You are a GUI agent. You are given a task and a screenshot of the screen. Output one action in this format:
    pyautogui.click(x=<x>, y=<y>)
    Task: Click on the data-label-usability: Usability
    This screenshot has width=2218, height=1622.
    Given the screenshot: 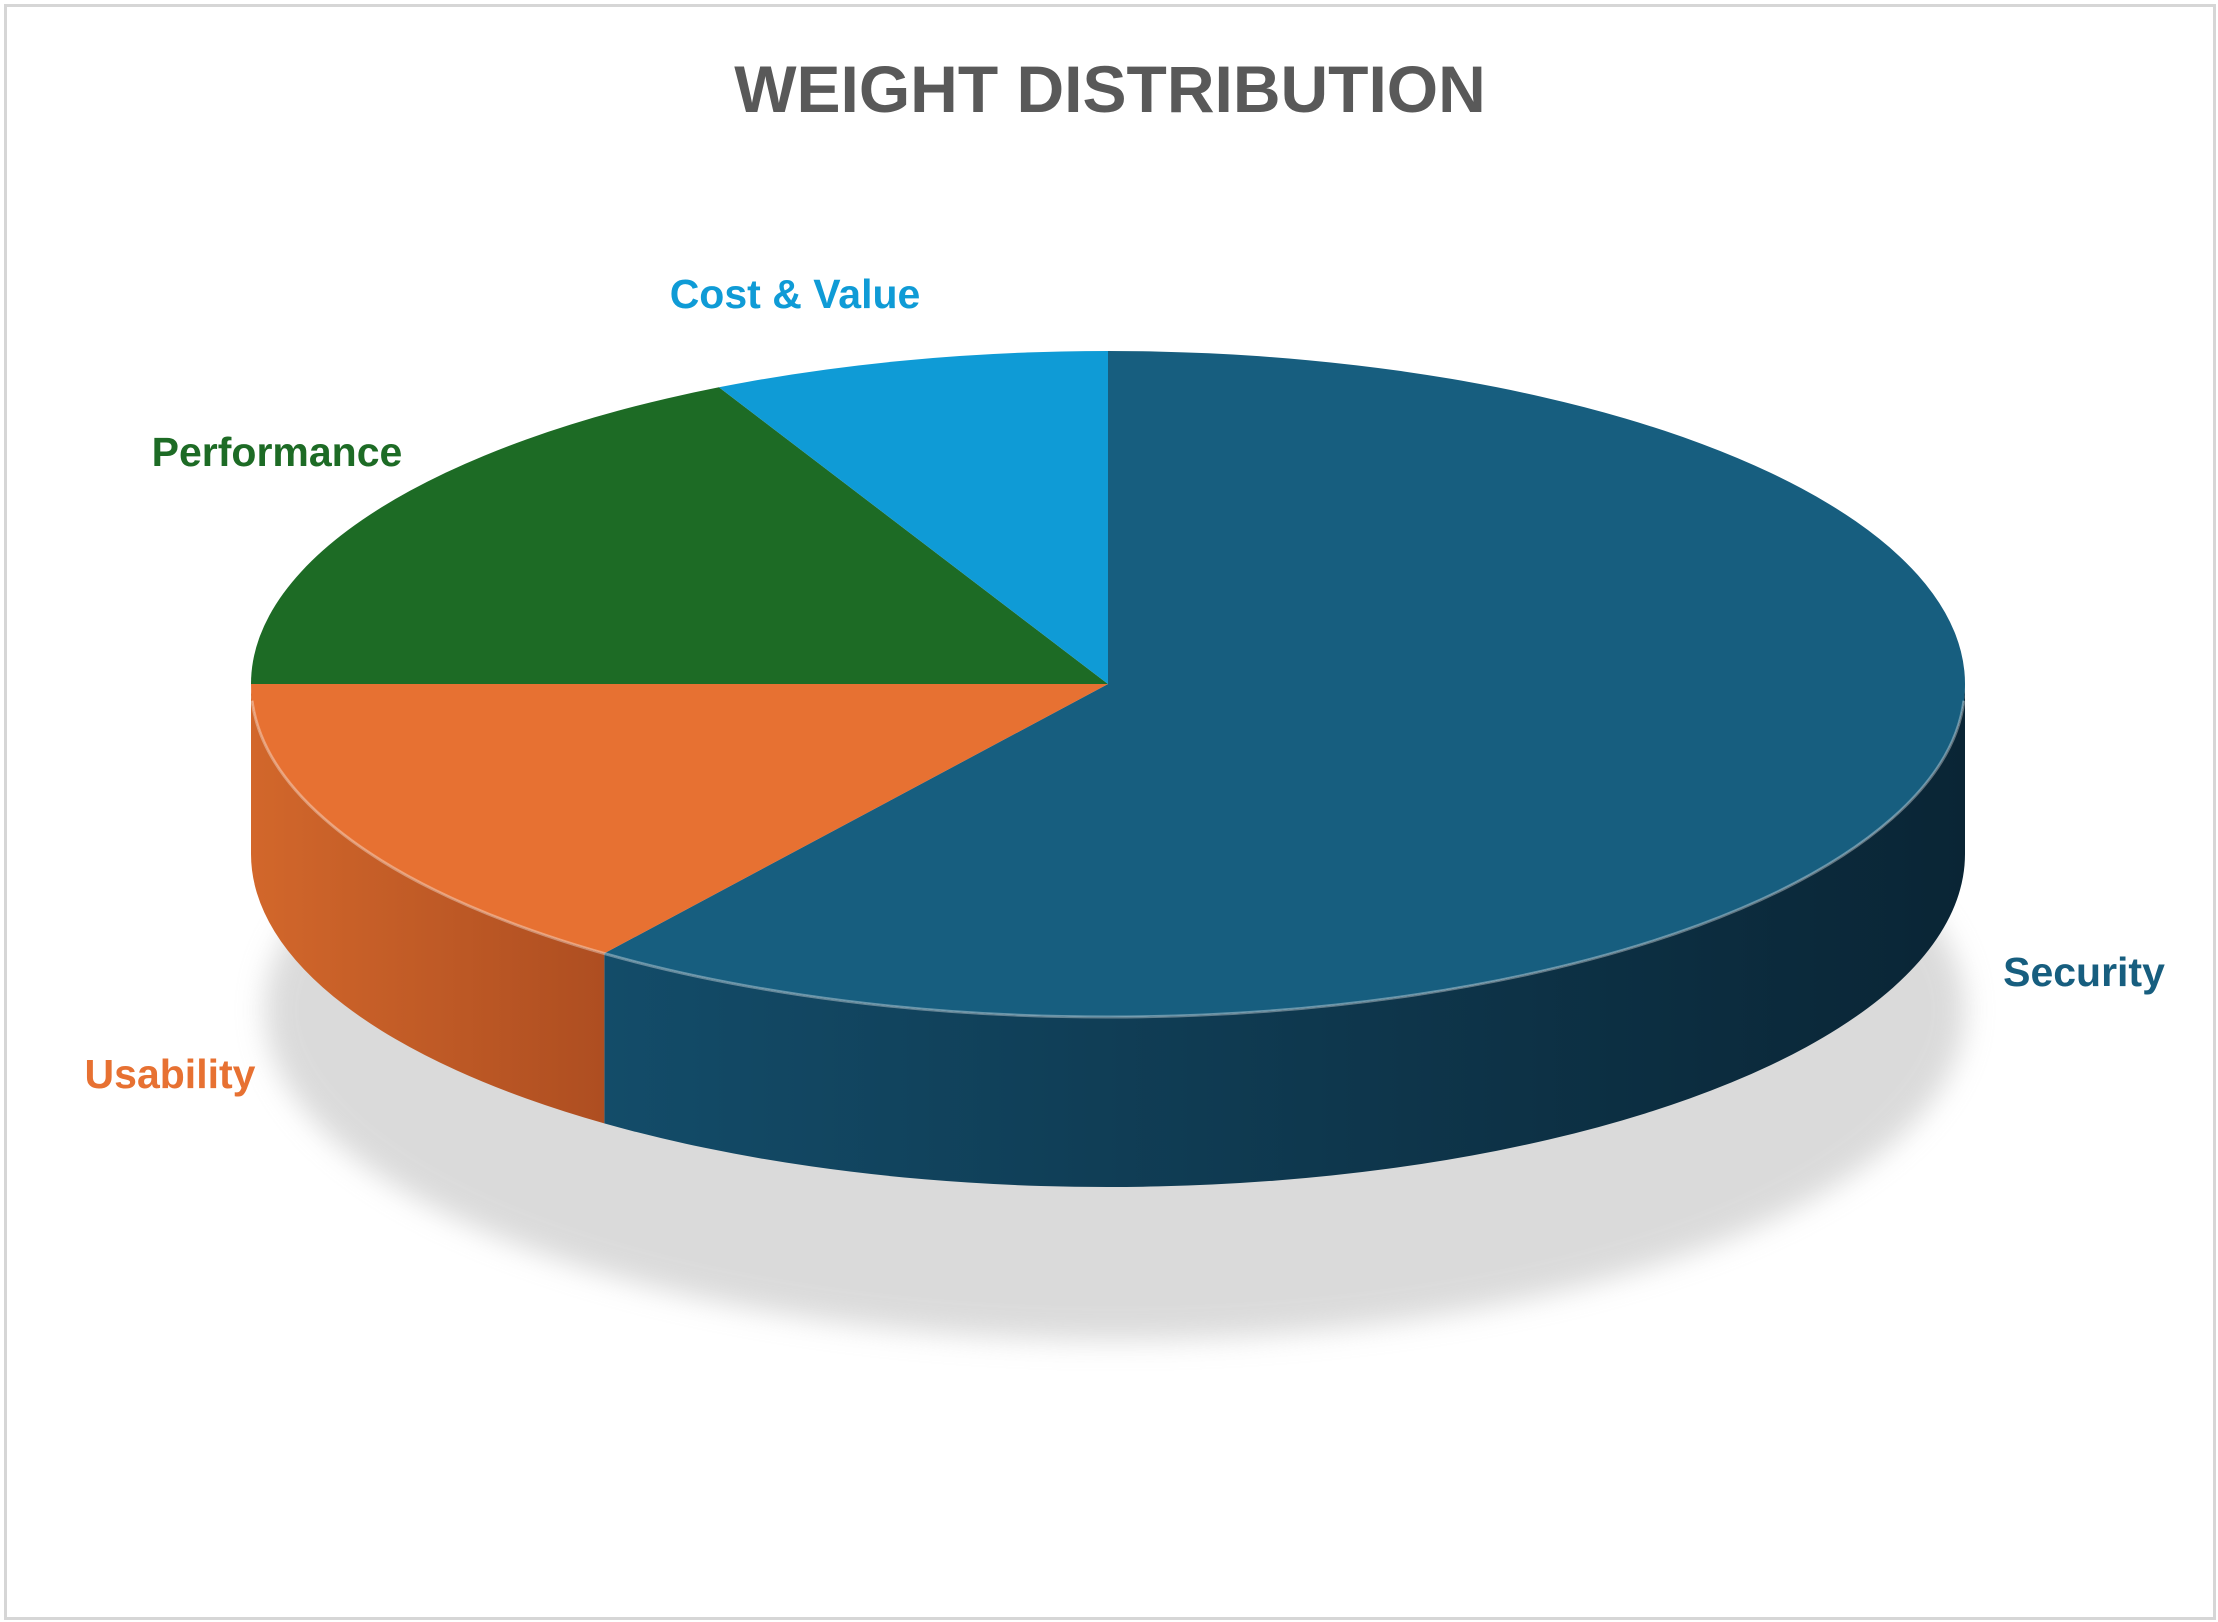 What is the action you would take?
    pyautogui.click(x=170, y=1074)
    